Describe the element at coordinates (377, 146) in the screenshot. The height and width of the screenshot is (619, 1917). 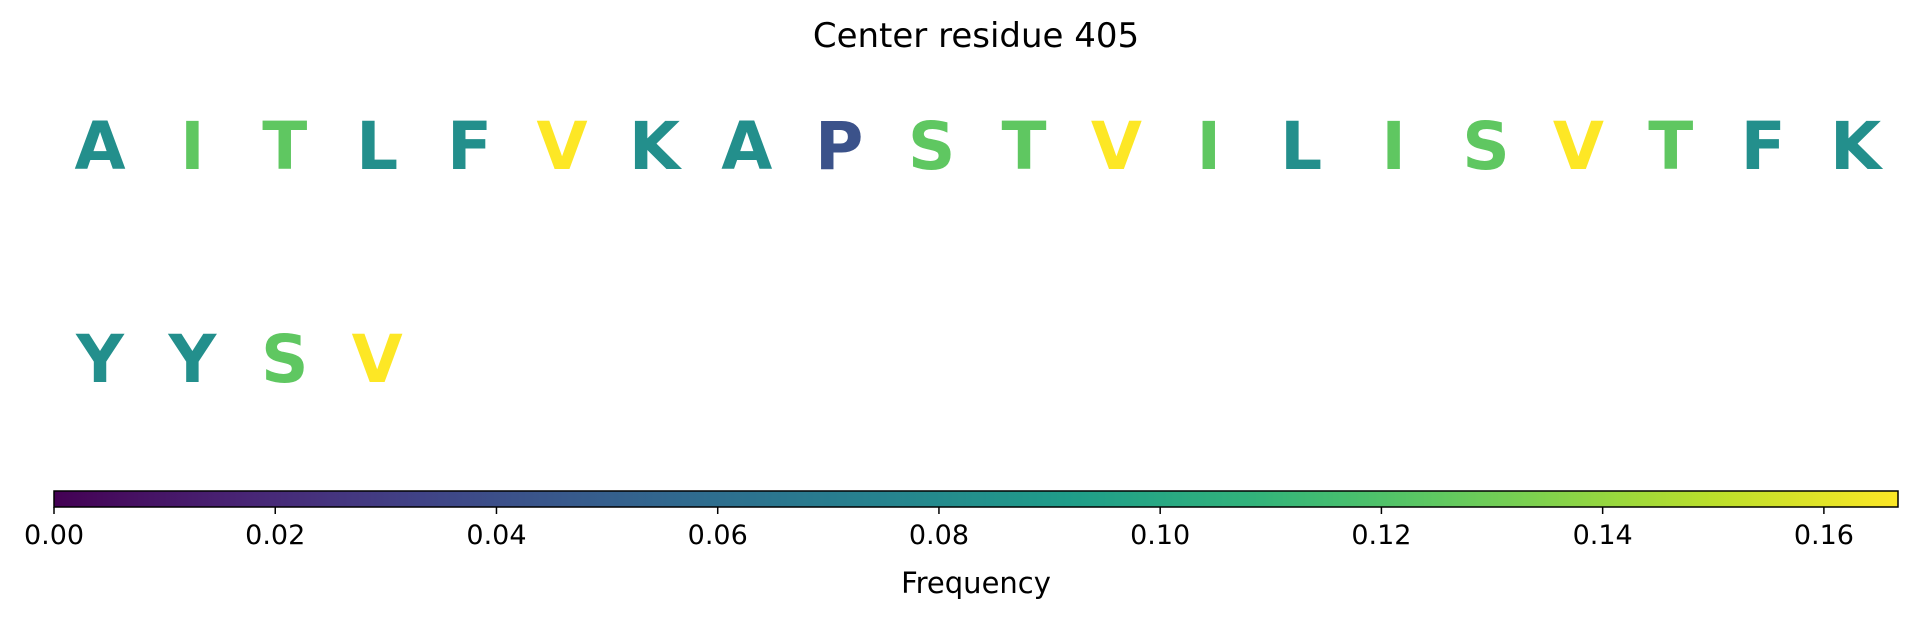
I see `residue-L-4: L` at that location.